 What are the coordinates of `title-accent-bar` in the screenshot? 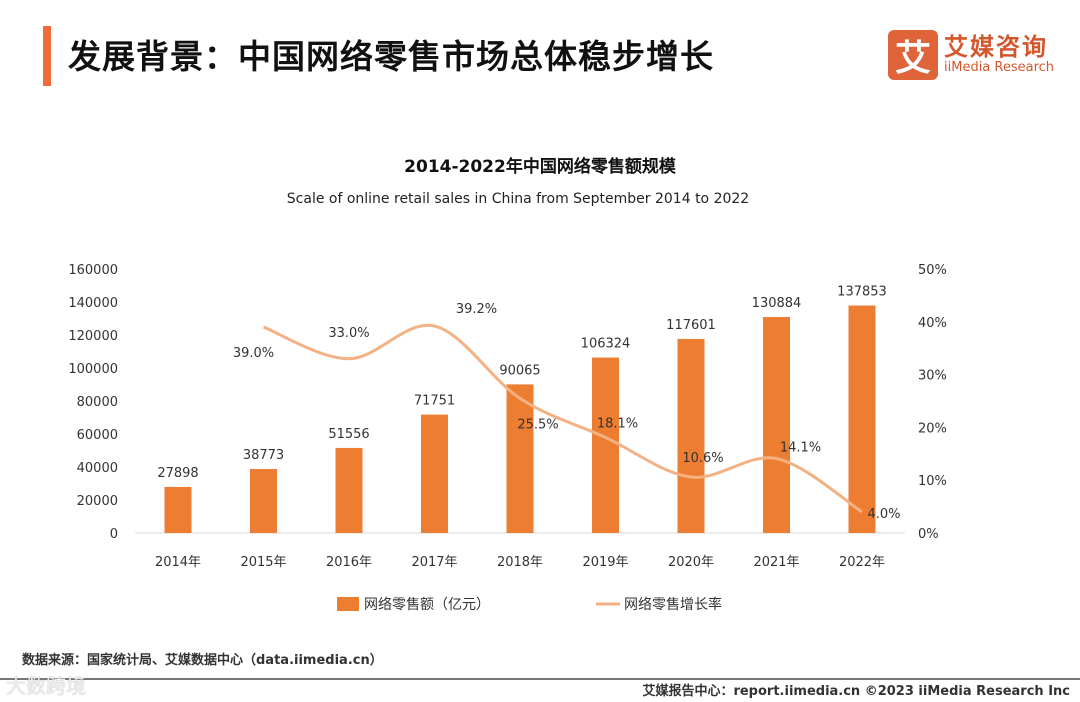 It's located at (47, 56).